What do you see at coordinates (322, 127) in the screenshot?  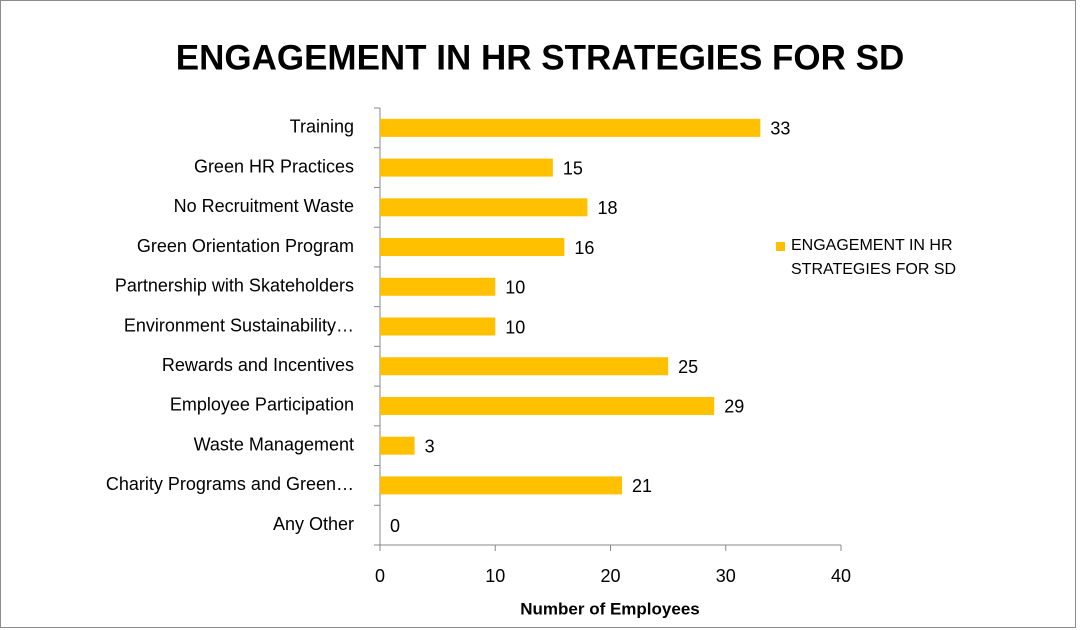 I see `y-tick-label: Training` at bounding box center [322, 127].